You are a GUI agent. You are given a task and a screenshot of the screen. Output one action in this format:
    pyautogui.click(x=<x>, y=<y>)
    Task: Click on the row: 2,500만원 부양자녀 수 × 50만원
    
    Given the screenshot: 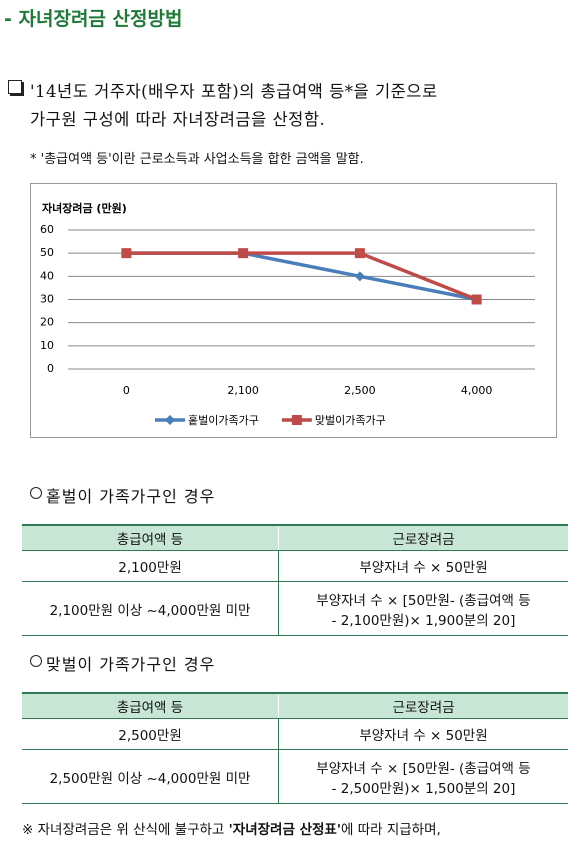 What is the action you would take?
    pyautogui.click(x=295, y=734)
    